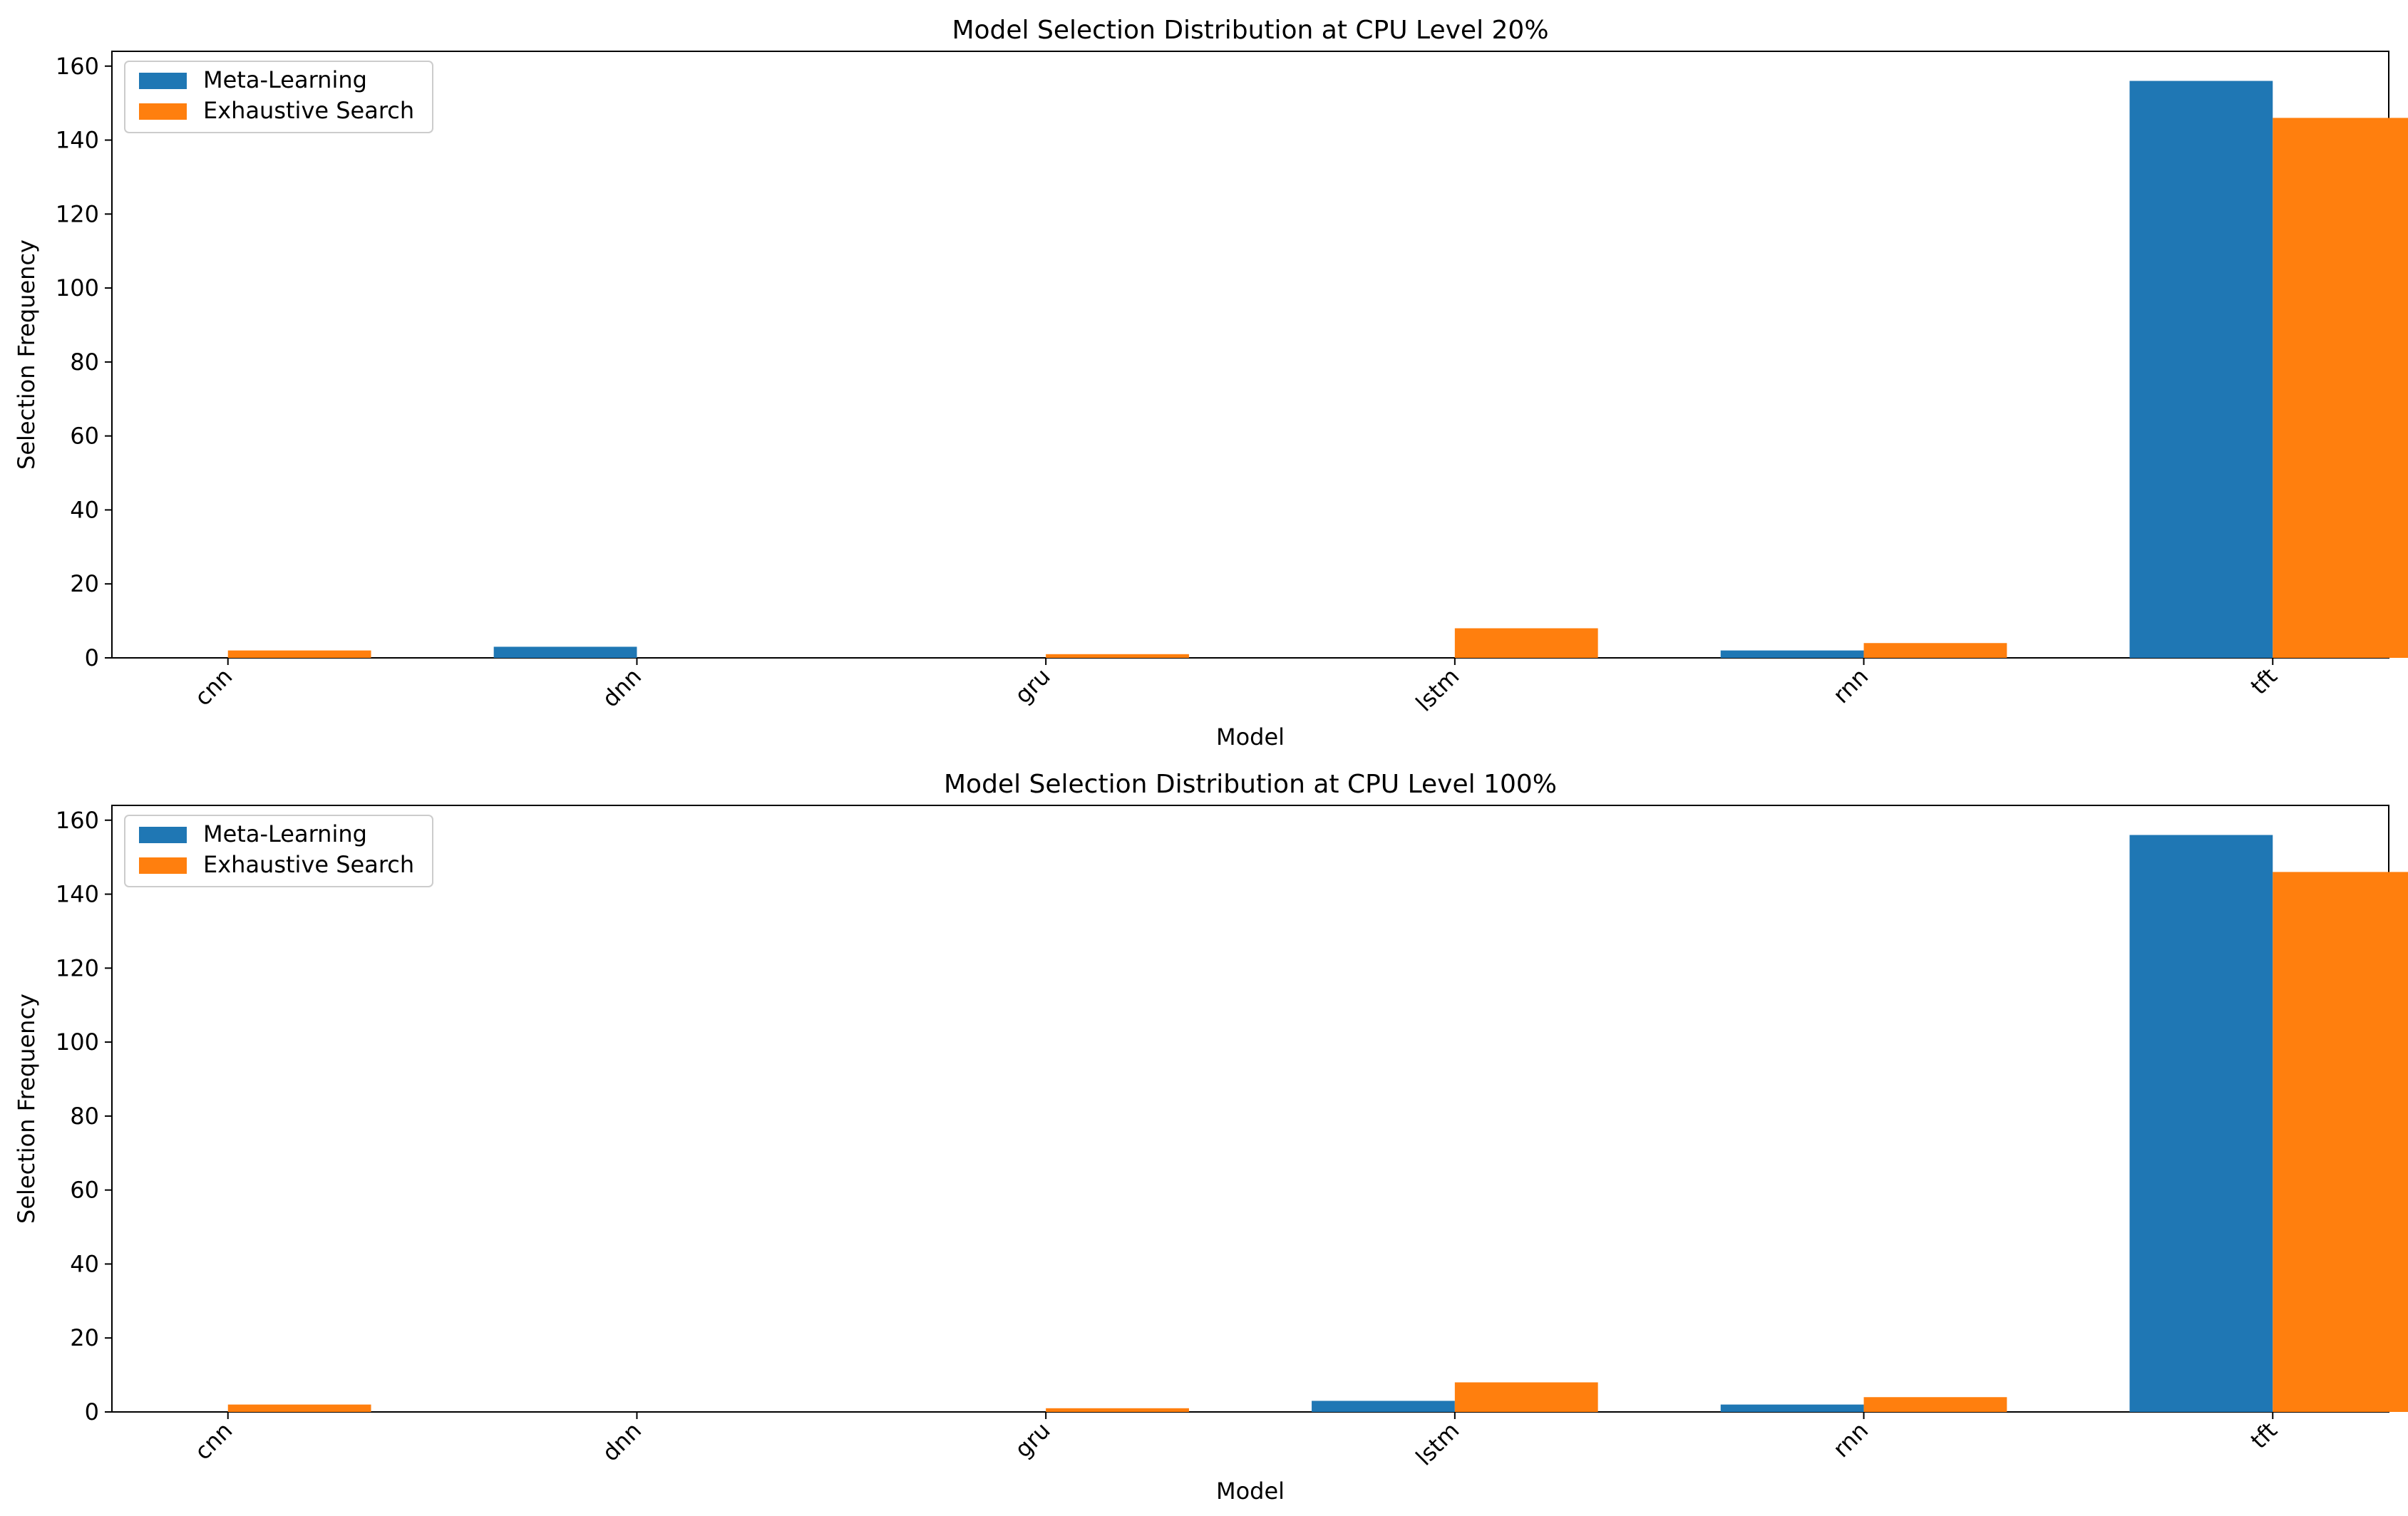 The image size is (2408, 1516). What do you see at coordinates (565, 652) in the screenshot?
I see `bar-meta-learning-dnn` at bounding box center [565, 652].